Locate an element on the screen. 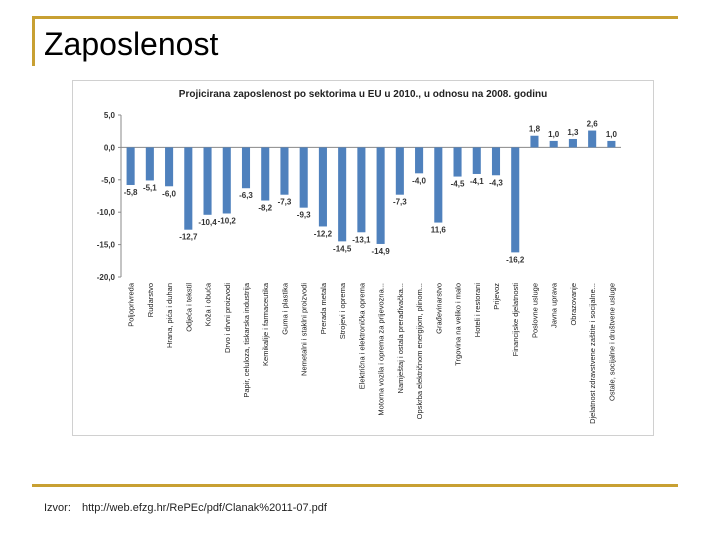 The height and width of the screenshot is (540, 720). x-category-label: Obrazovanje is located at coordinates (573, 304).